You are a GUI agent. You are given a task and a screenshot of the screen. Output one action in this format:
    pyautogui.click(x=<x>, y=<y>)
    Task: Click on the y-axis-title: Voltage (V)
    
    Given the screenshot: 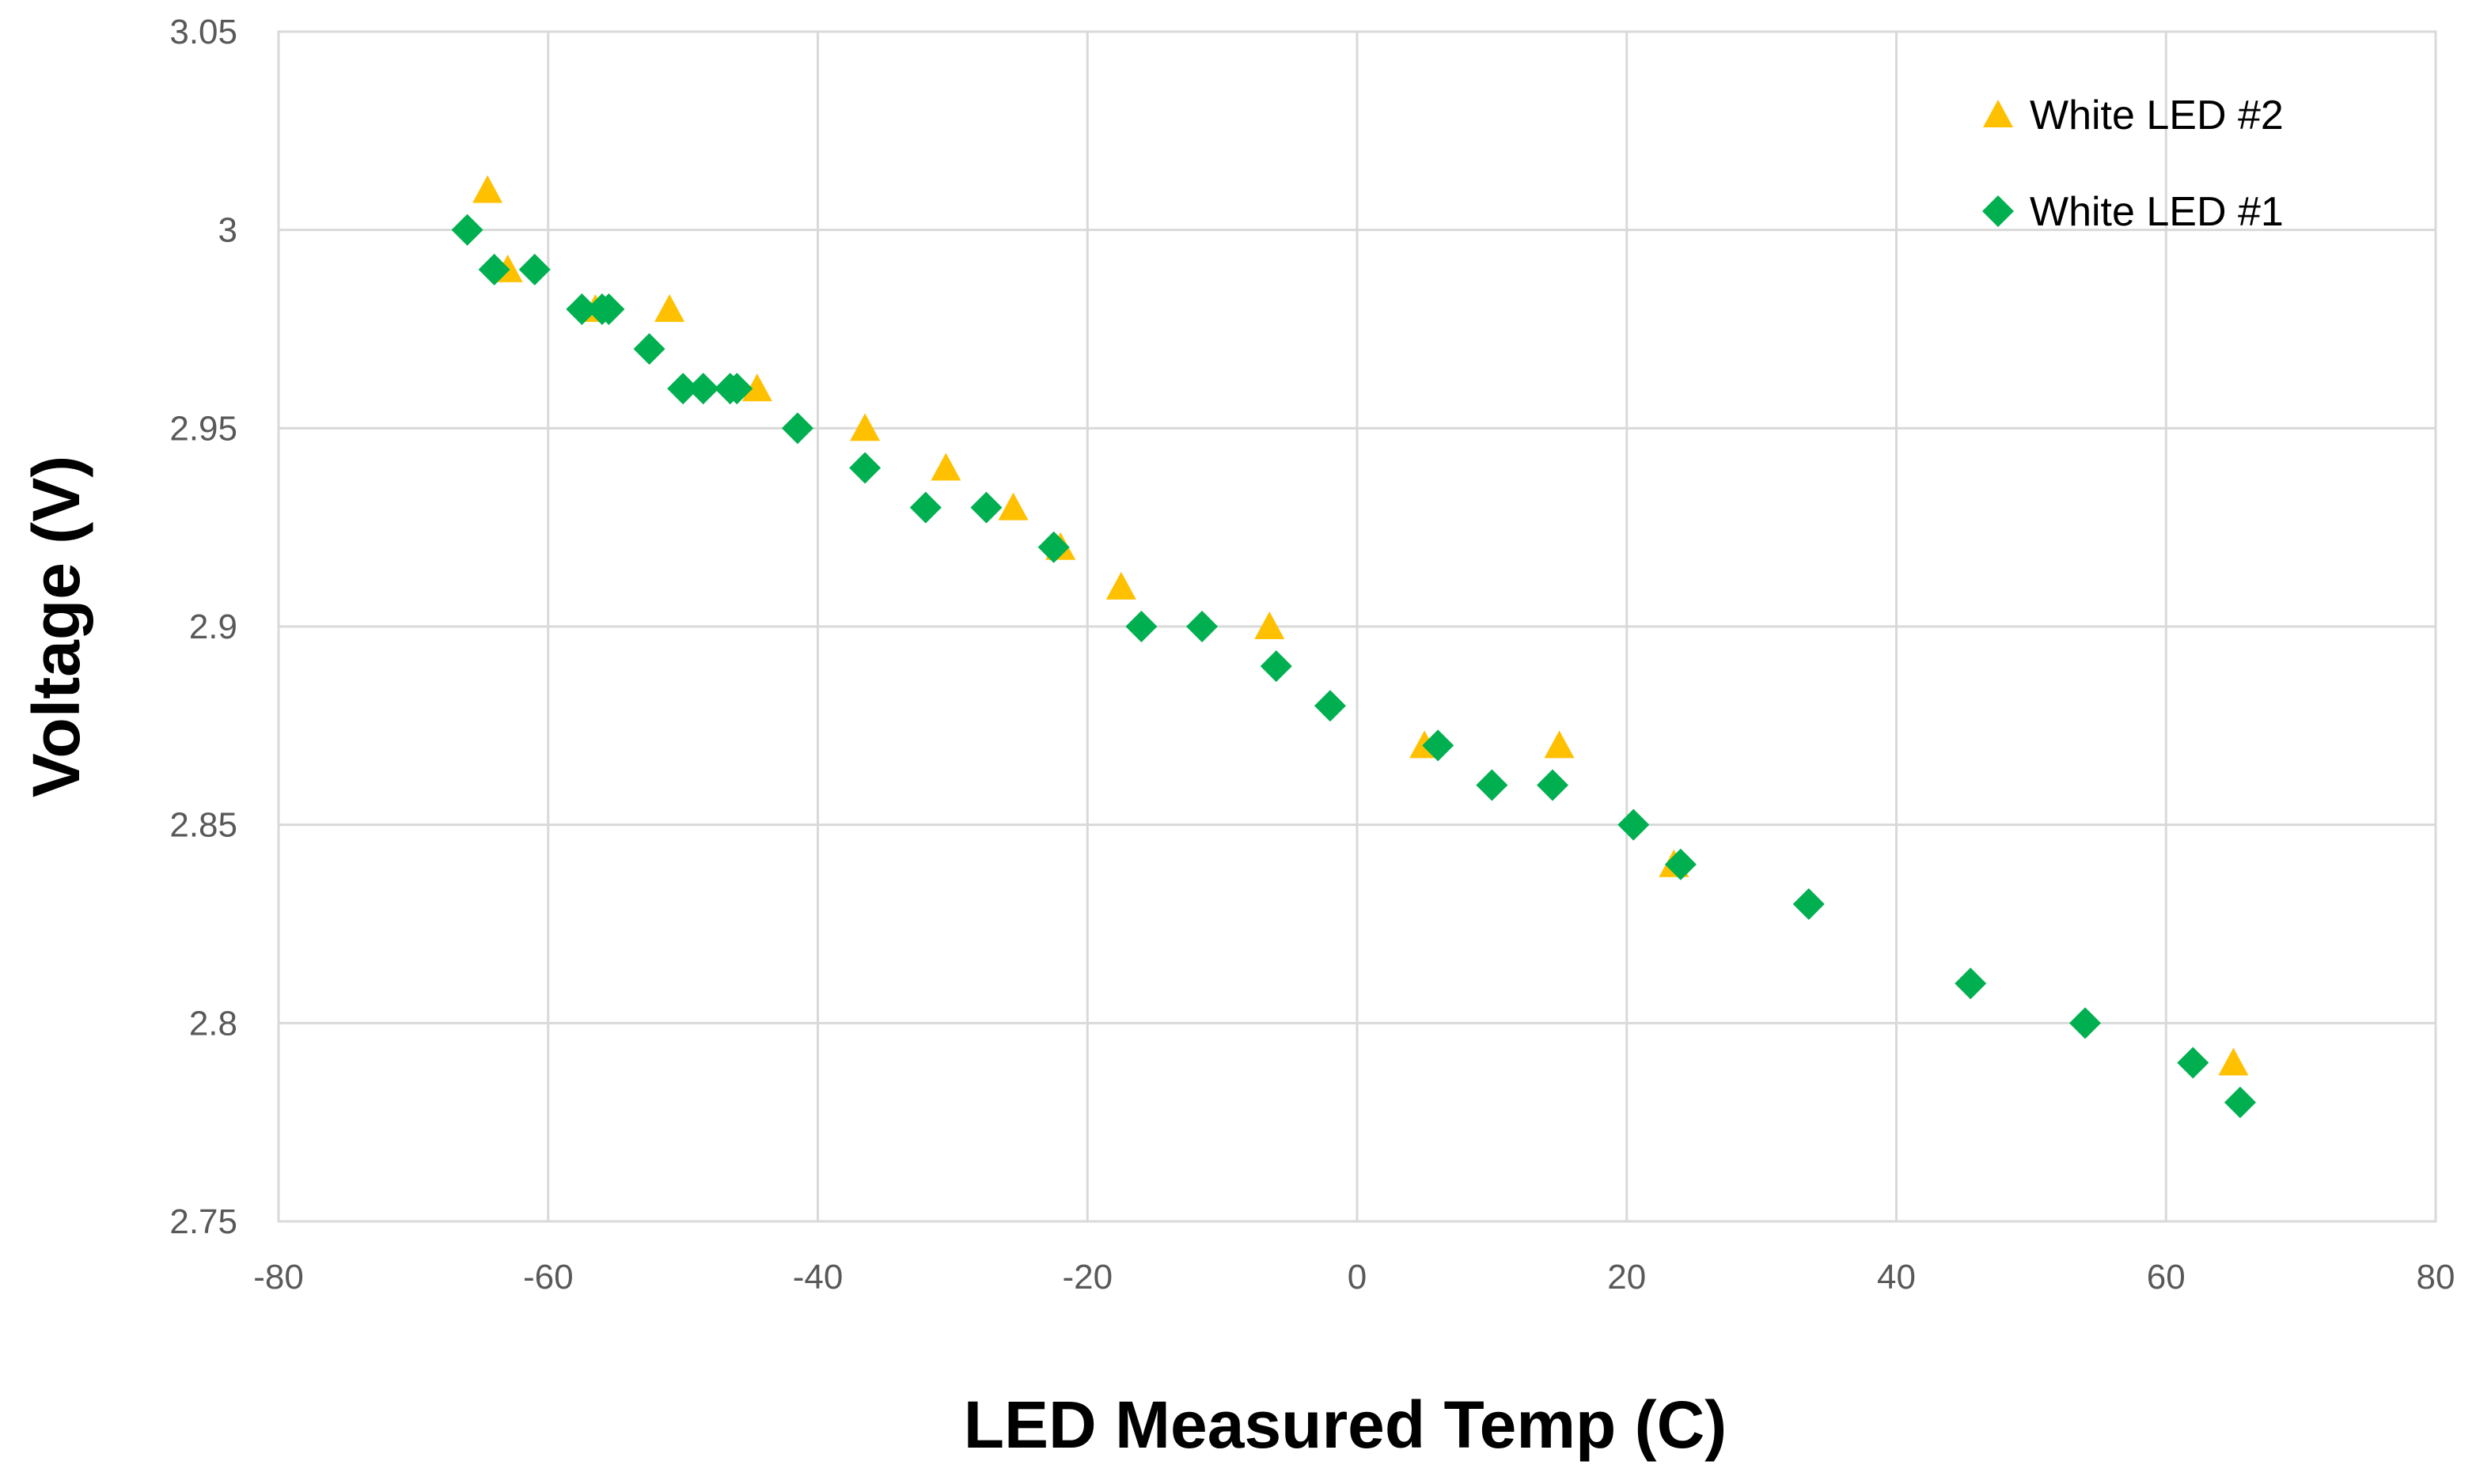 What is the action you would take?
    pyautogui.click(x=56, y=626)
    